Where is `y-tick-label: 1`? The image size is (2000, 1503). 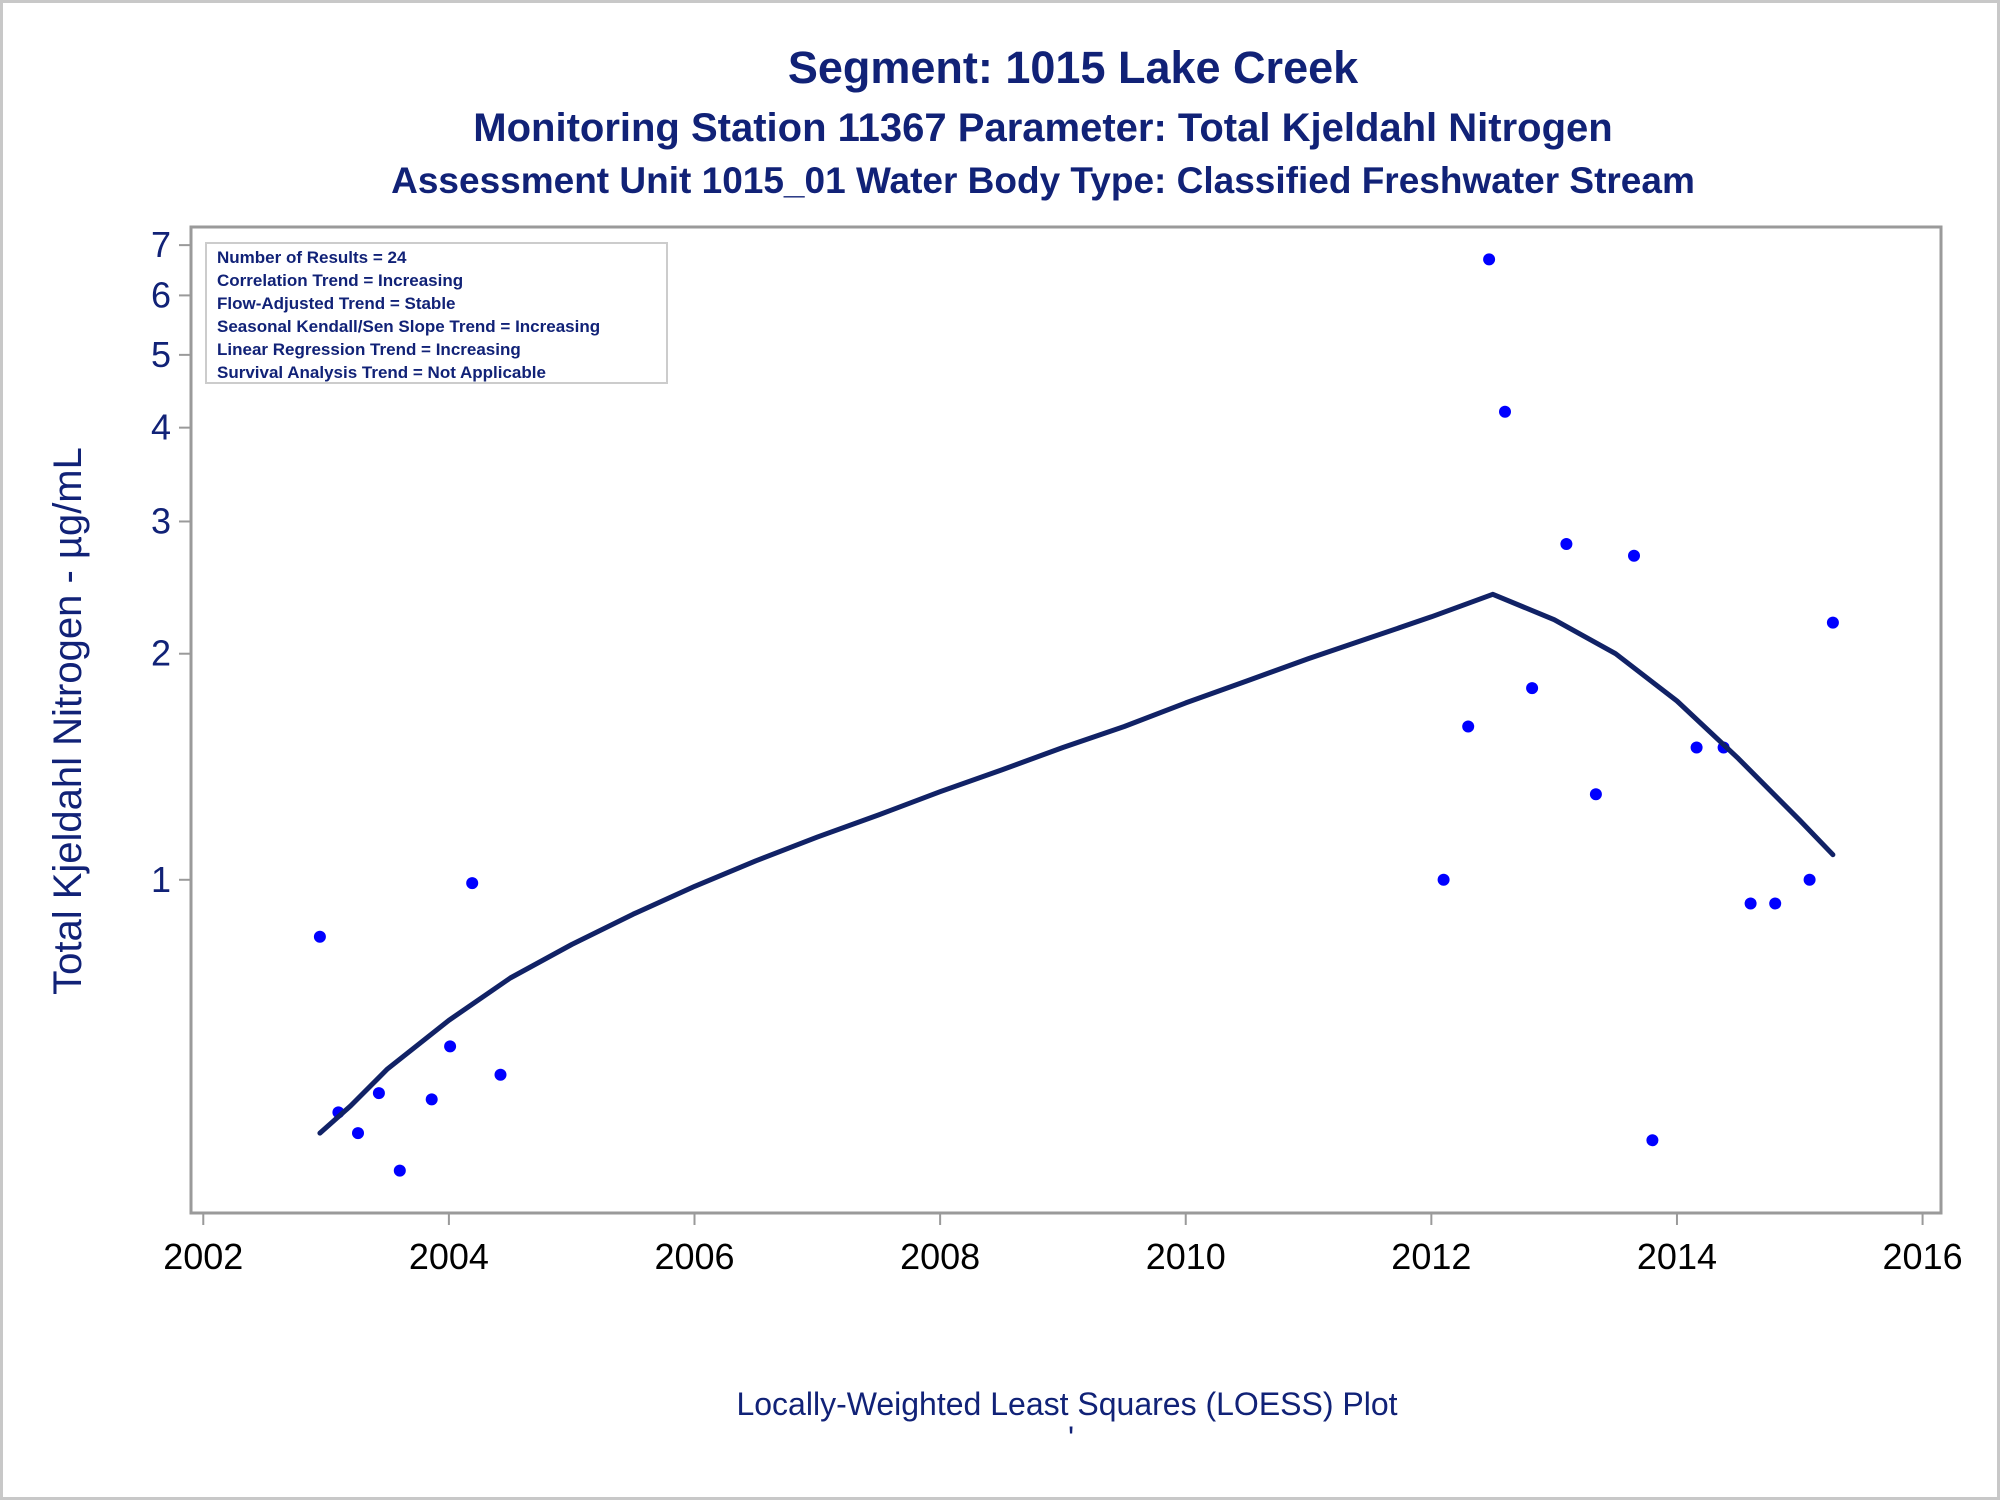
y-tick-label: 1 is located at coordinates (161, 879).